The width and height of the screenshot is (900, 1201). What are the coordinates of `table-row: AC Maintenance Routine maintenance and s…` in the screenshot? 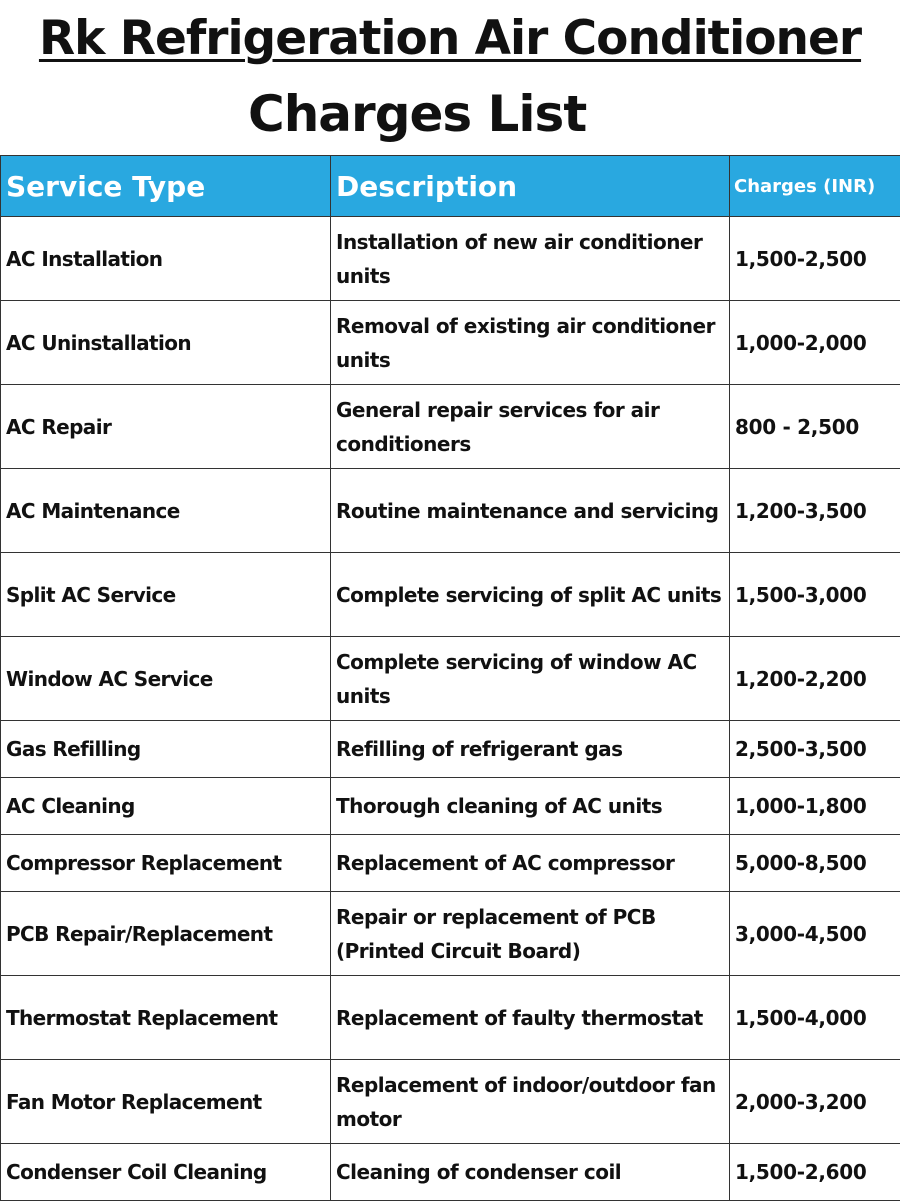 It's located at (450, 511).